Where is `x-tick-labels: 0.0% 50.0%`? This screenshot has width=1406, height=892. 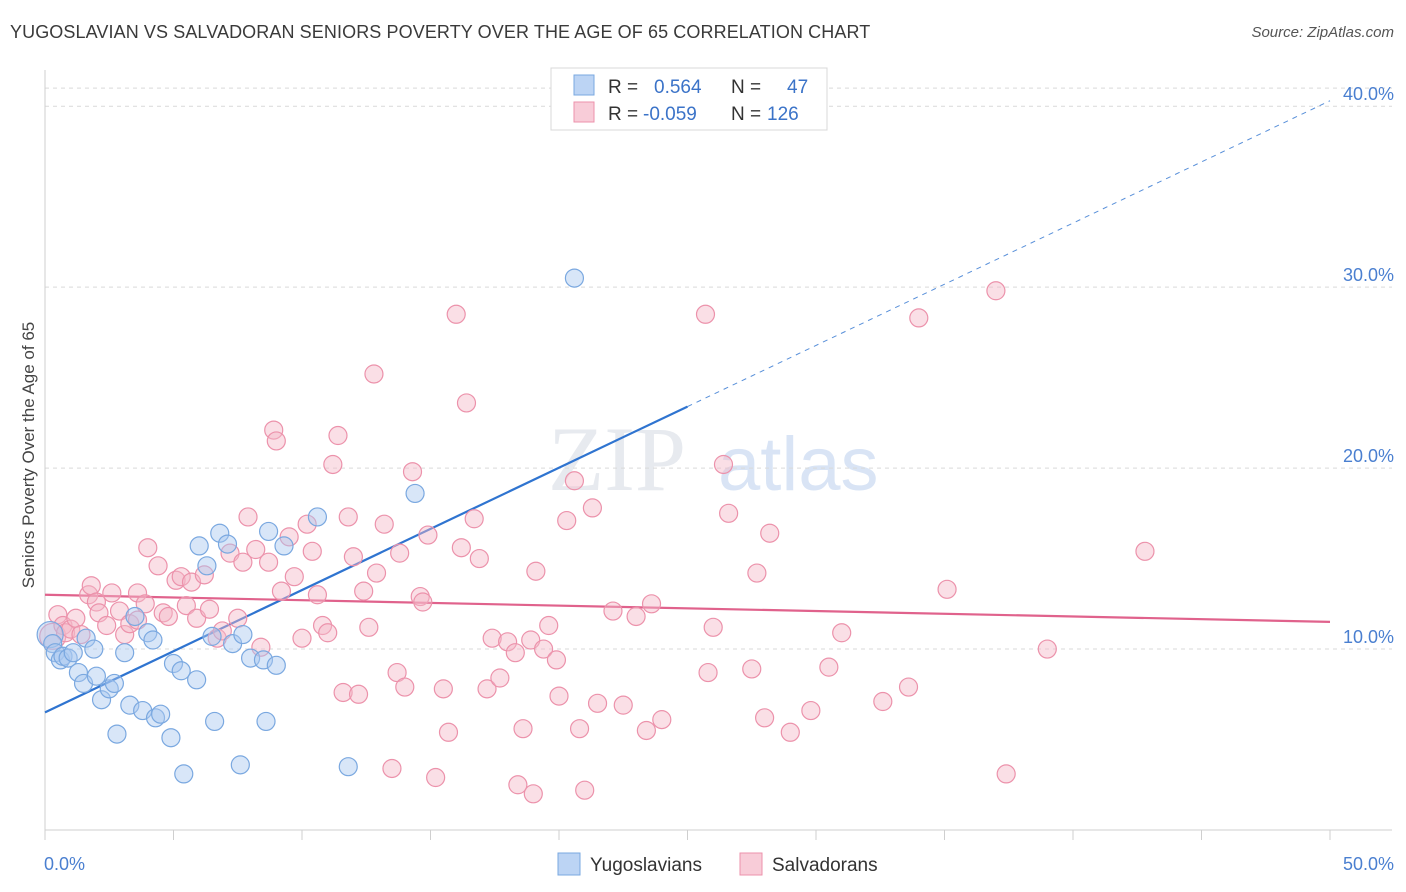
x-tick-labels: 0.0% 50.0% is located at coordinates (719, 864).